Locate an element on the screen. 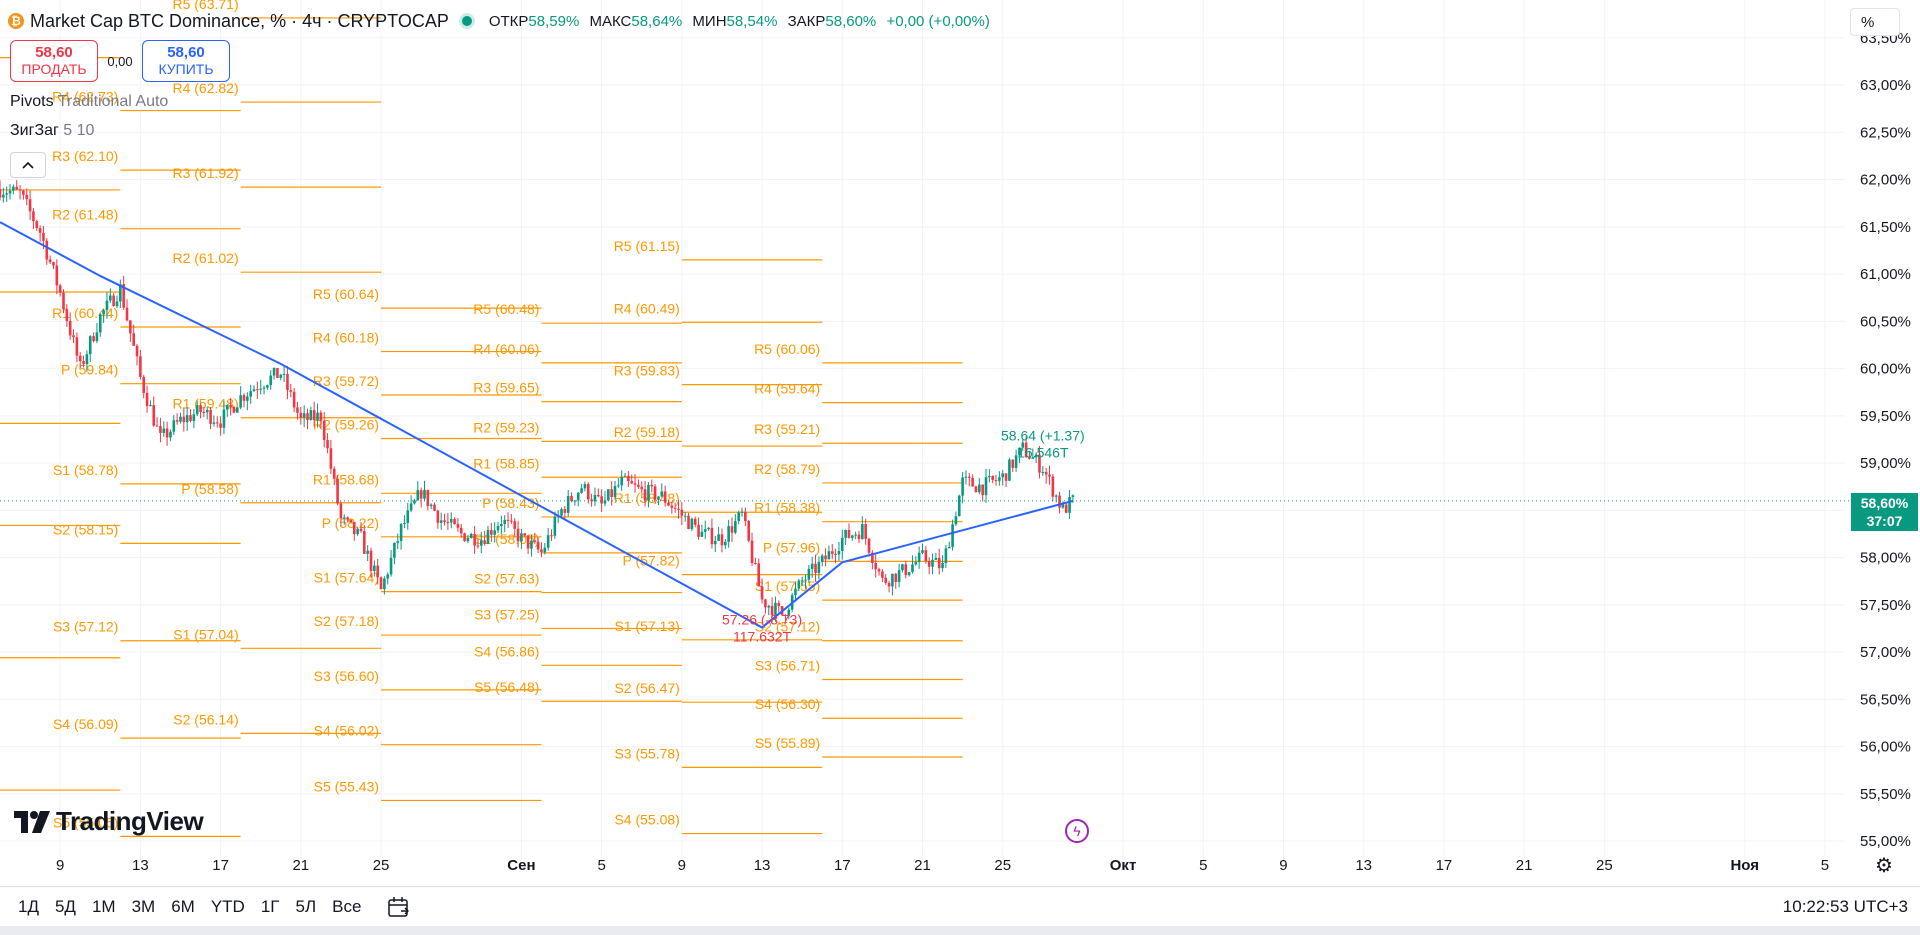  tradingview-logo-icon is located at coordinates (32, 821).